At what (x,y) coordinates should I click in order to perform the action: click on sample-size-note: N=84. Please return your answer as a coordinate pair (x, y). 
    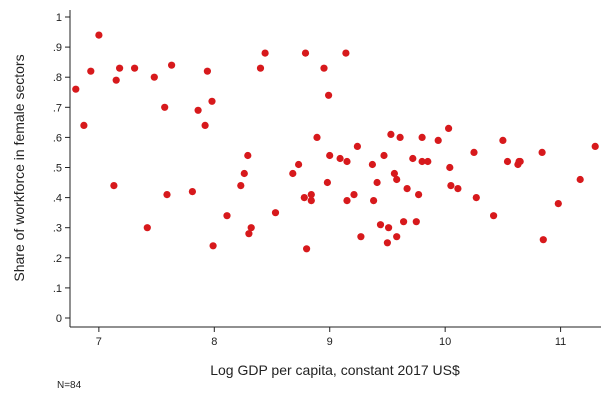
    Looking at the image, I should click on (69, 385).